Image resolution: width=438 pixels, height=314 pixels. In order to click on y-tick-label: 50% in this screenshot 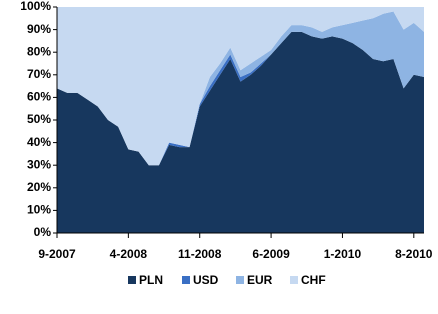, I will do `click(39, 119)`.